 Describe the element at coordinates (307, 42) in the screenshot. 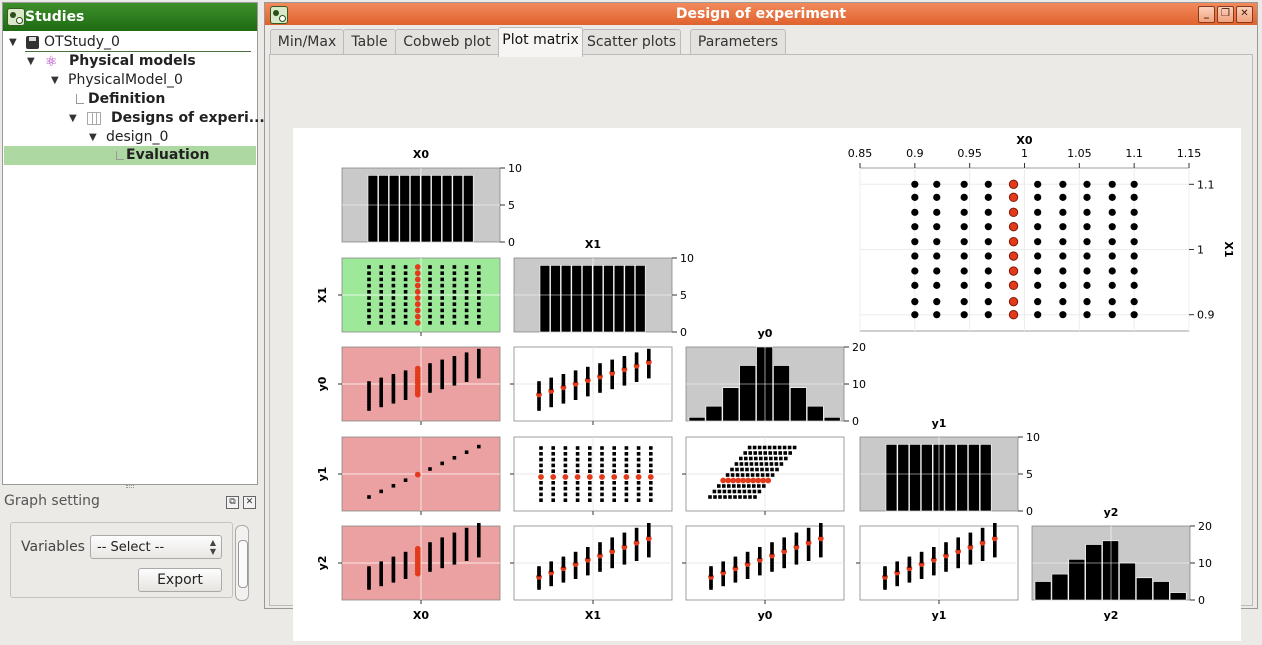

I see `tab-min-max: Min/Max` at that location.